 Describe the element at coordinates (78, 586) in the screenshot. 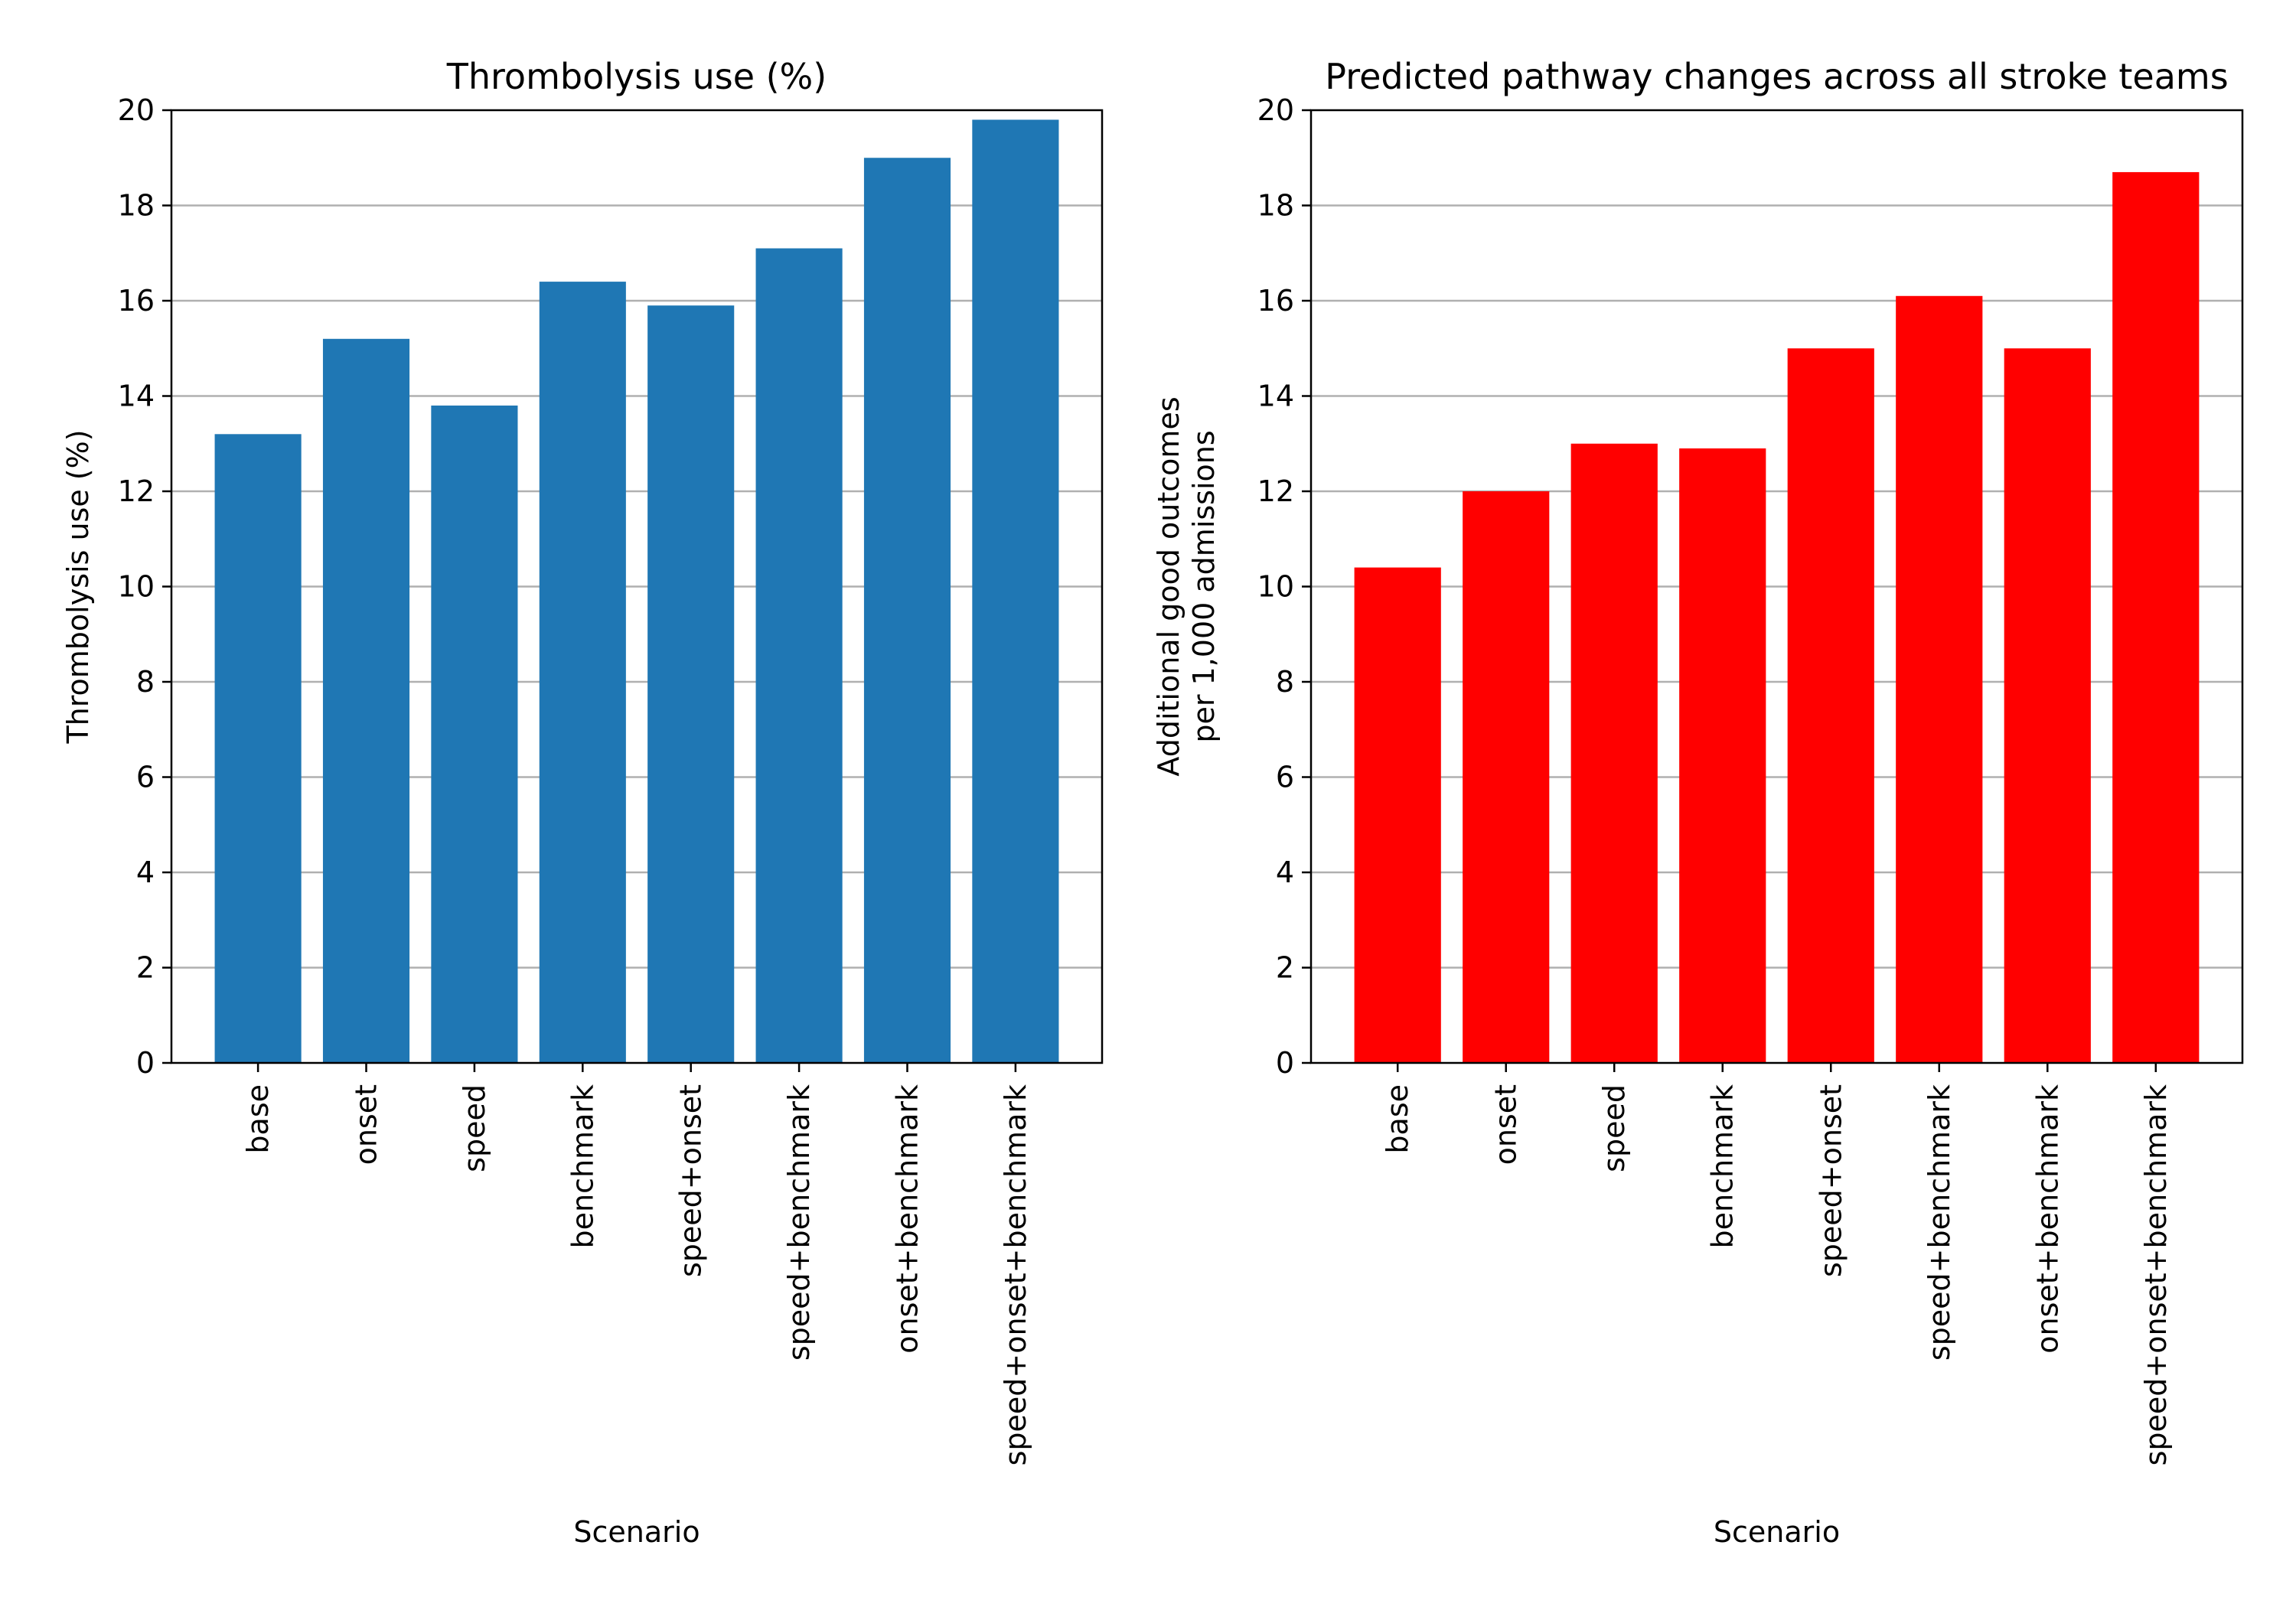

I see `y-axis-label: Thrombolysis use (%)` at that location.